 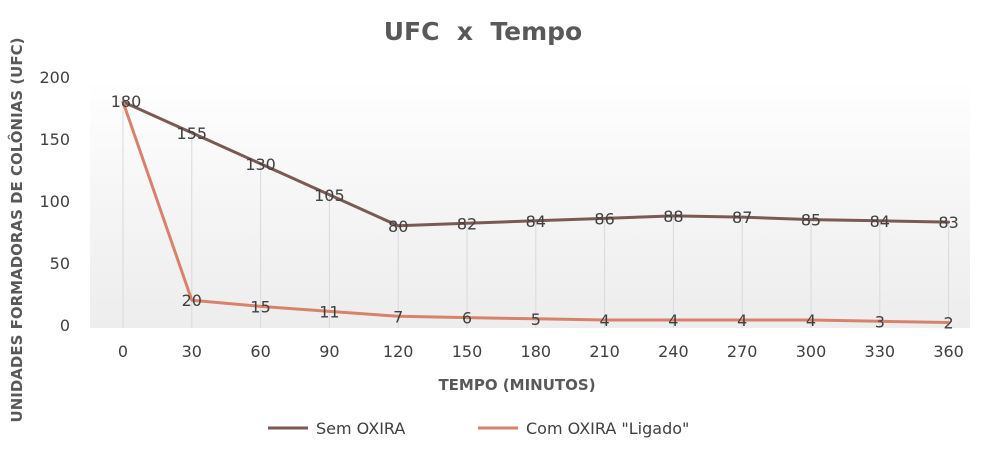 I want to click on y-tick-label: 0, so click(x=65, y=325).